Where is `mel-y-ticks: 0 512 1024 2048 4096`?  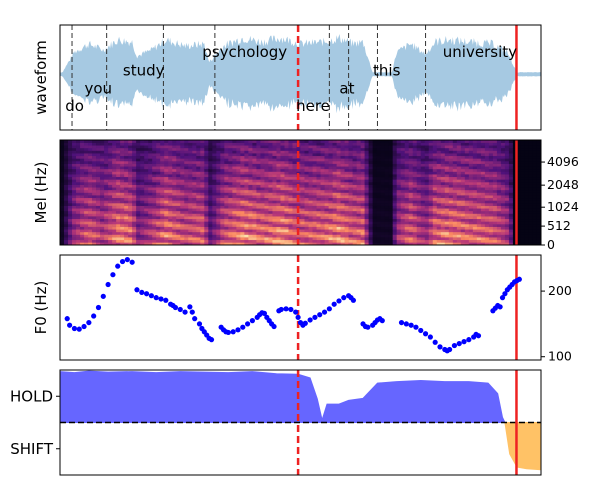
mel-y-ticks: 0 512 1024 2048 4096 is located at coordinates (560, 203).